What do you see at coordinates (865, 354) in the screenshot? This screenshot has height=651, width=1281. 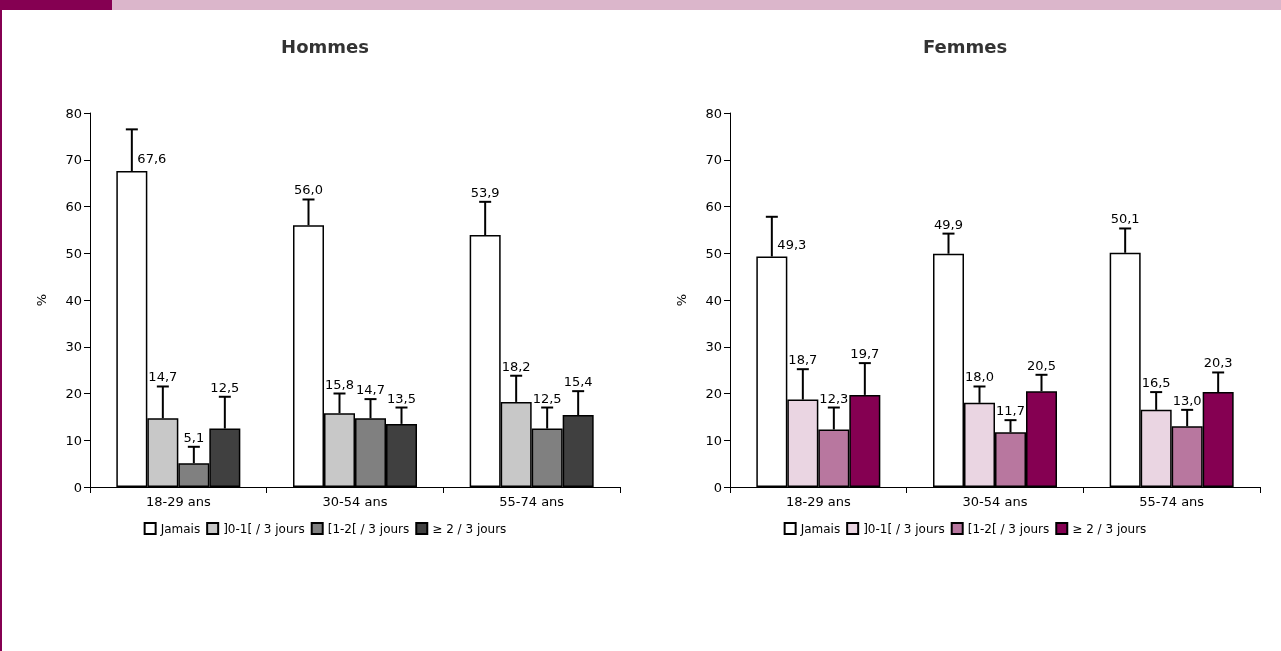 I see `data-label: 19,7` at bounding box center [865, 354].